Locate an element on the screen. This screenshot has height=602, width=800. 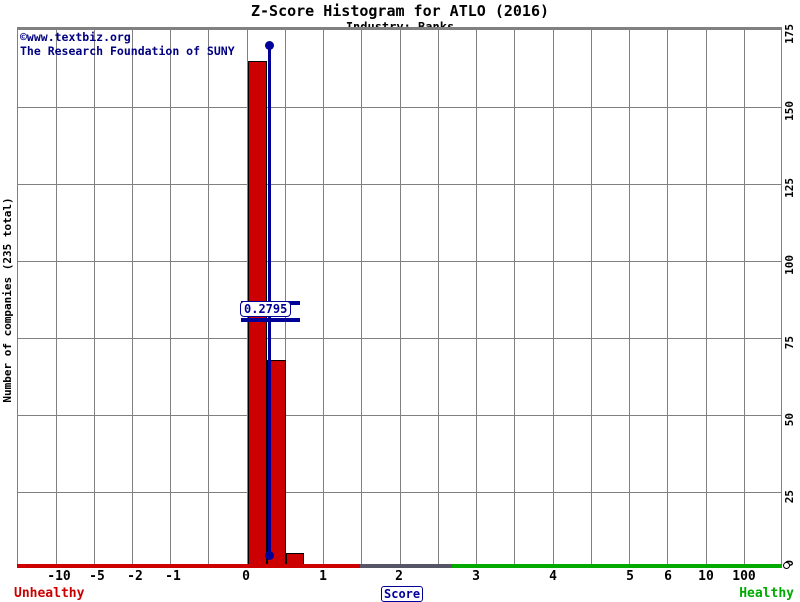
scale-bar-healthy is located at coordinates (617, 566).